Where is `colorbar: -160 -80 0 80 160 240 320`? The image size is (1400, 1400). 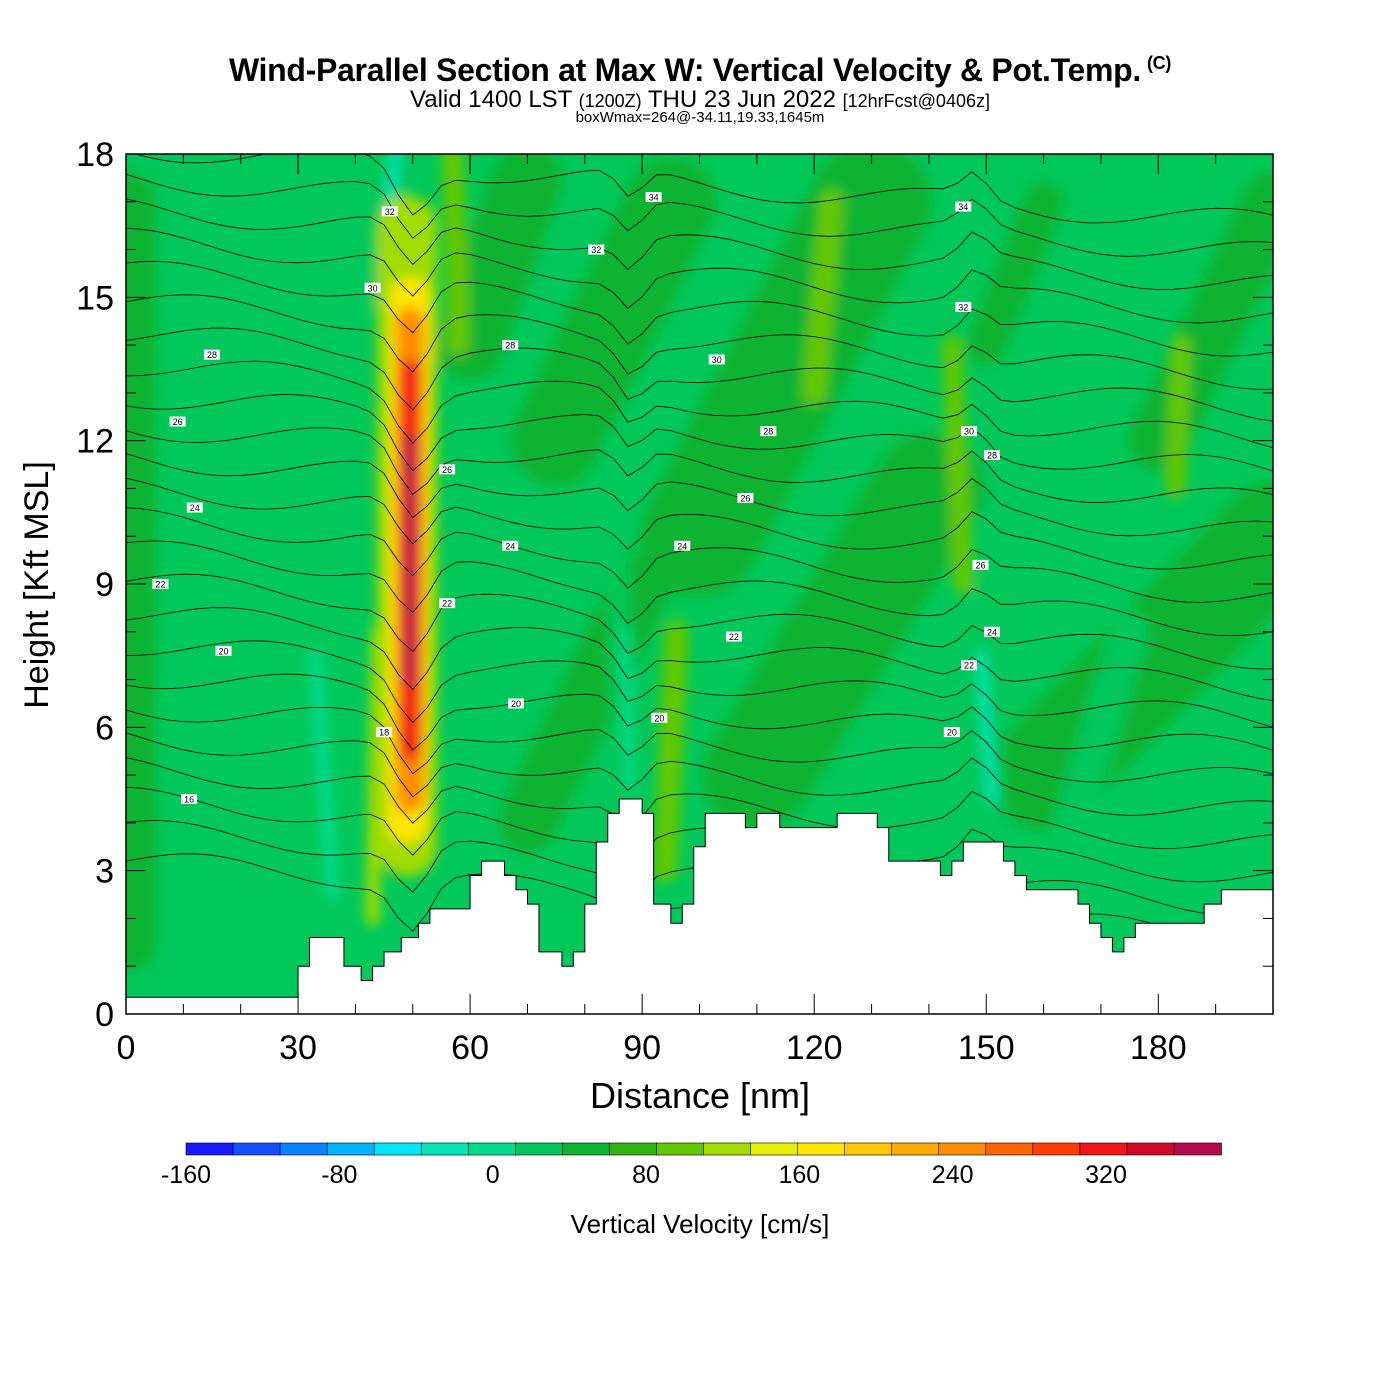 colorbar: -160 -80 0 80 160 240 320 is located at coordinates (691, 1165).